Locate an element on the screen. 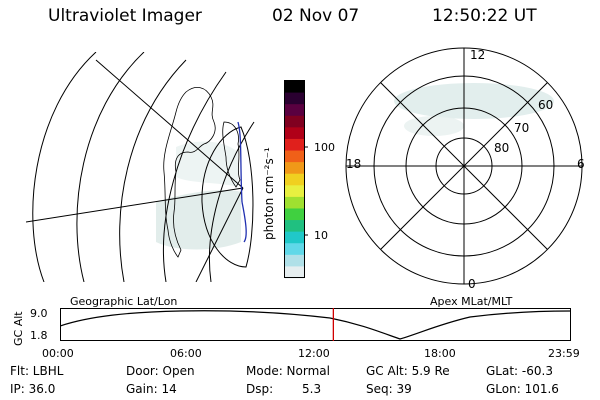 Image resolution: width=600 pixels, height=400 pixels. timeline-xtick-2359: 23:59 is located at coordinates (564, 353).